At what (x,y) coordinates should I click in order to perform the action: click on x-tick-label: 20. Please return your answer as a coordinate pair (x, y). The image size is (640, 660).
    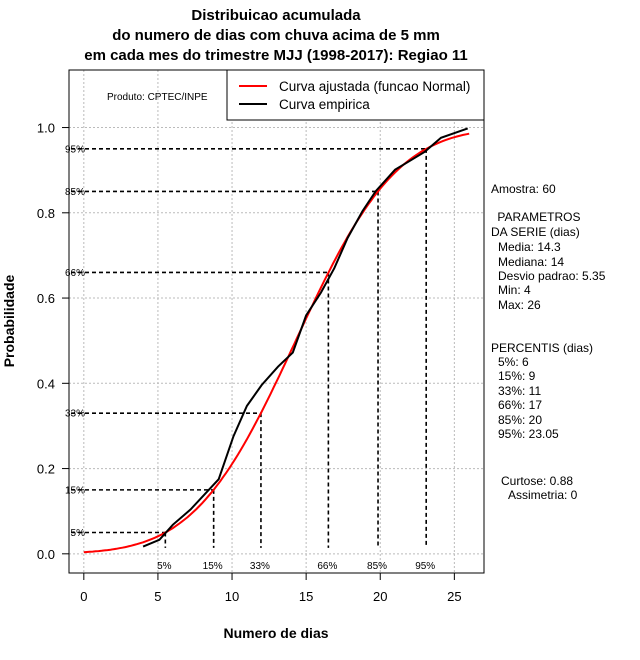
    Looking at the image, I should click on (380, 596).